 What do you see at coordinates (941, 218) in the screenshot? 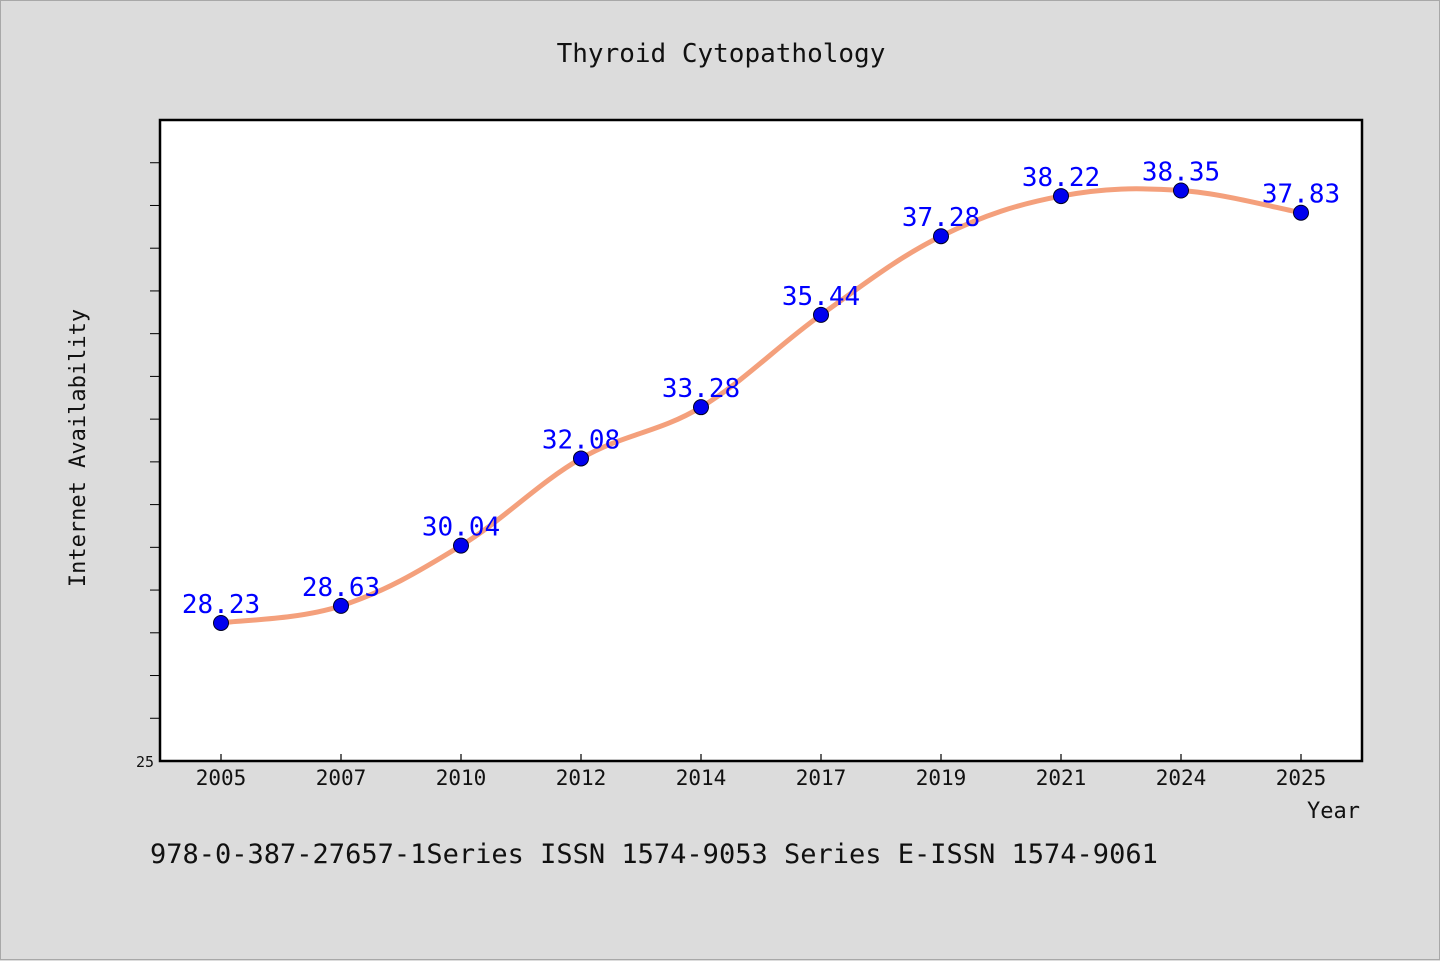
I see `data-label: 37.28` at bounding box center [941, 218].